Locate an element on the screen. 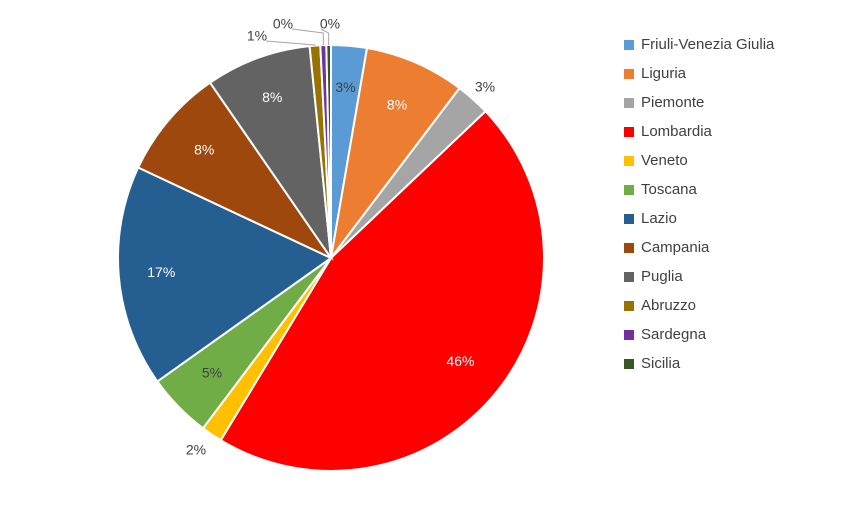  legend-label-sardegna: Sardegna is located at coordinates (674, 334).